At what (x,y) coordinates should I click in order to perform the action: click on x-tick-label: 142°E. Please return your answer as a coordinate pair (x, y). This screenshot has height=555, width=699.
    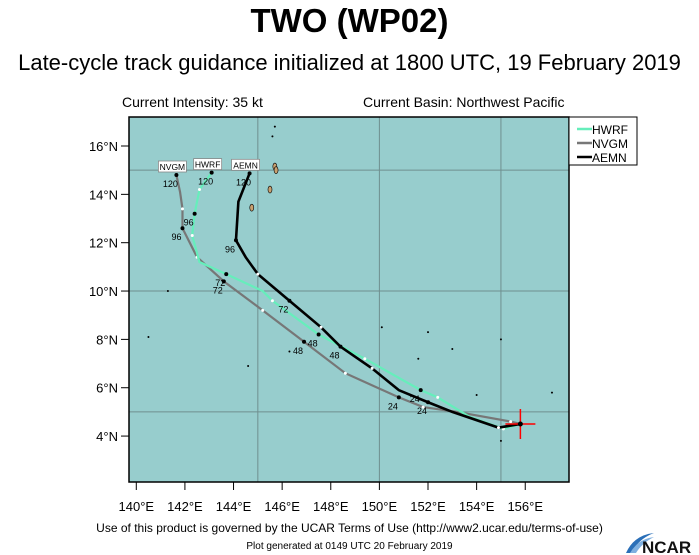
    Looking at the image, I should click on (185, 506).